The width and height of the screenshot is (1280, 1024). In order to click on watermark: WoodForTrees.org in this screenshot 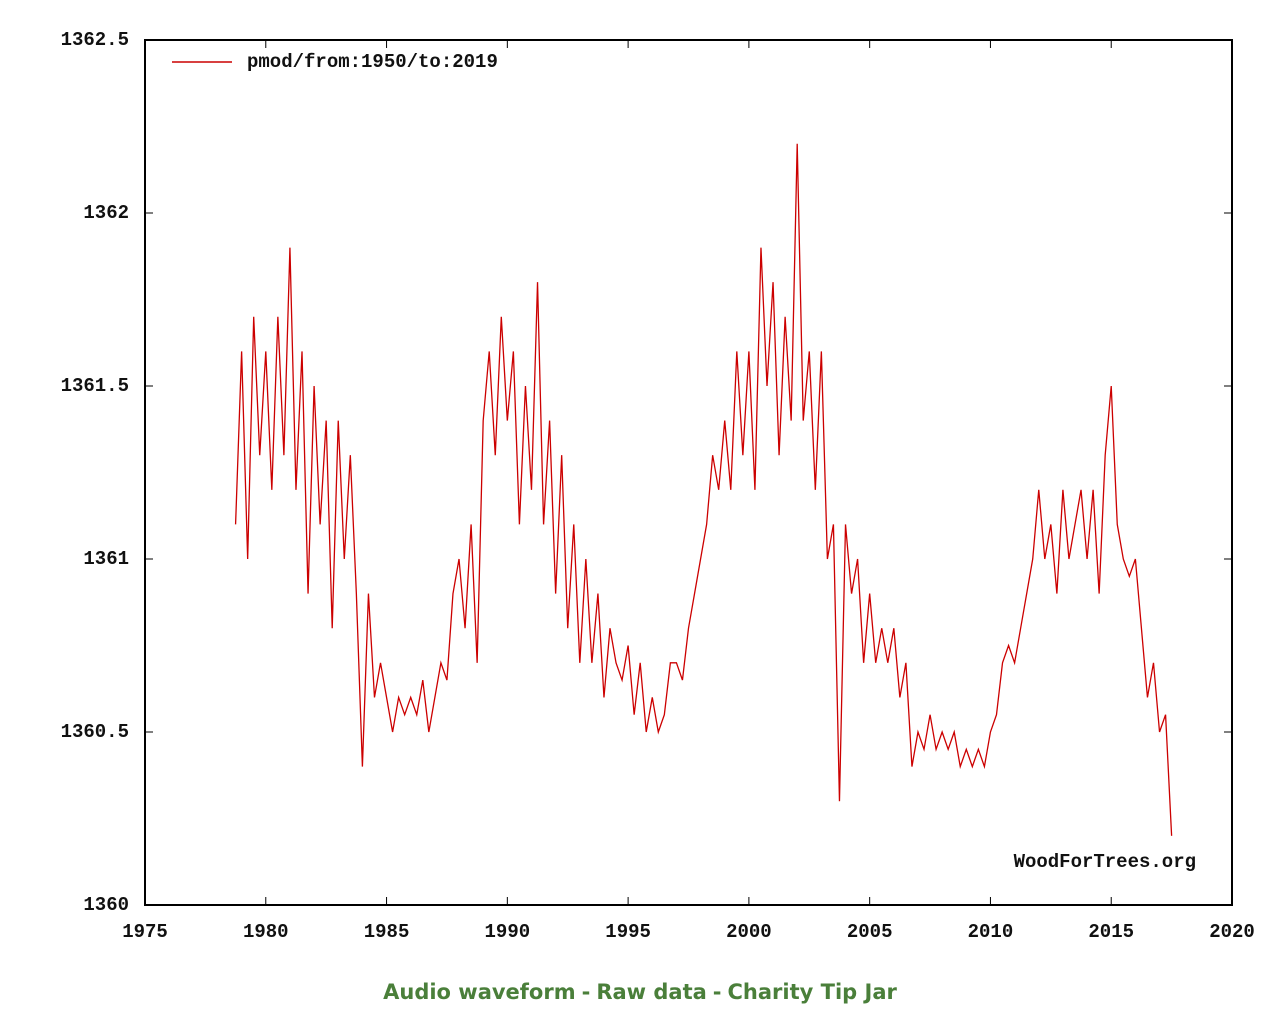, I will do `click(1105, 862)`.